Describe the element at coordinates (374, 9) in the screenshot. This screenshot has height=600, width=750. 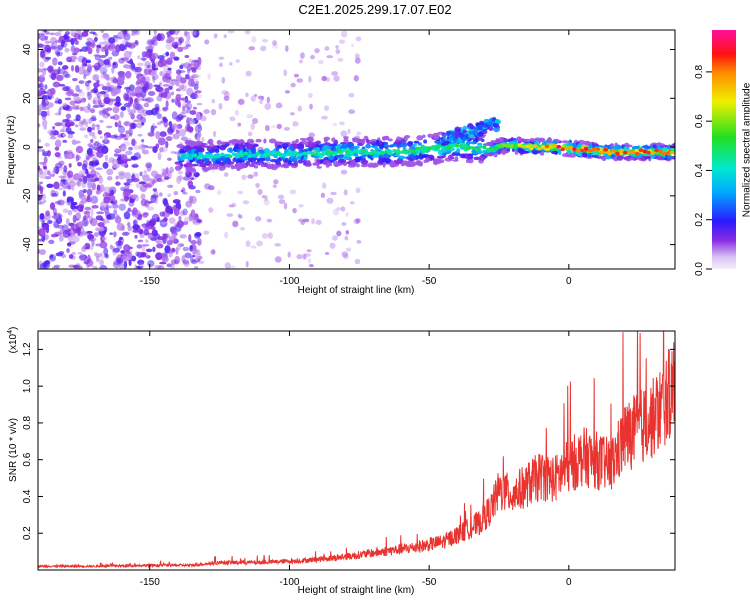
I see `figure-title: C2E1.2025.299.17.07.E02` at that location.